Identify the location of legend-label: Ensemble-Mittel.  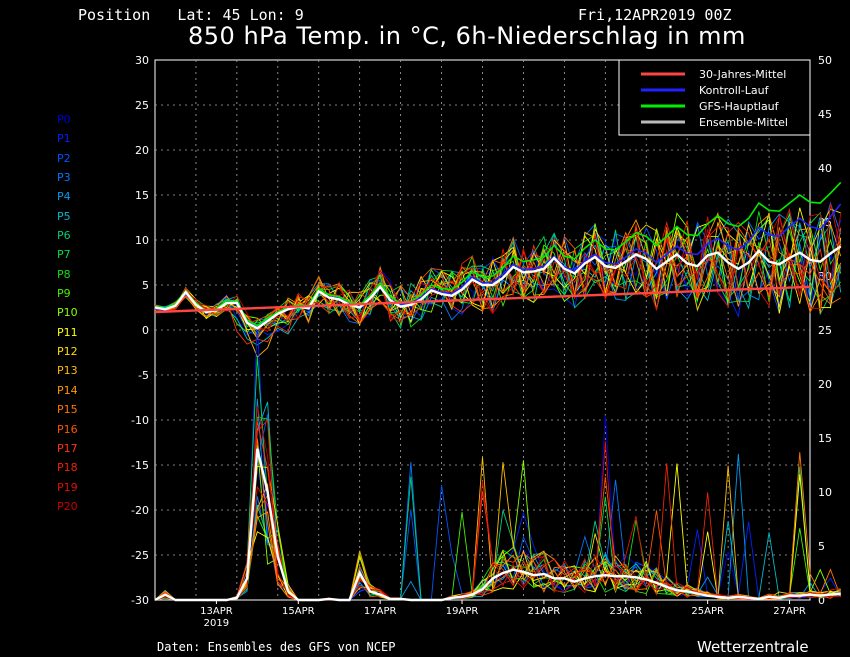
(743, 122).